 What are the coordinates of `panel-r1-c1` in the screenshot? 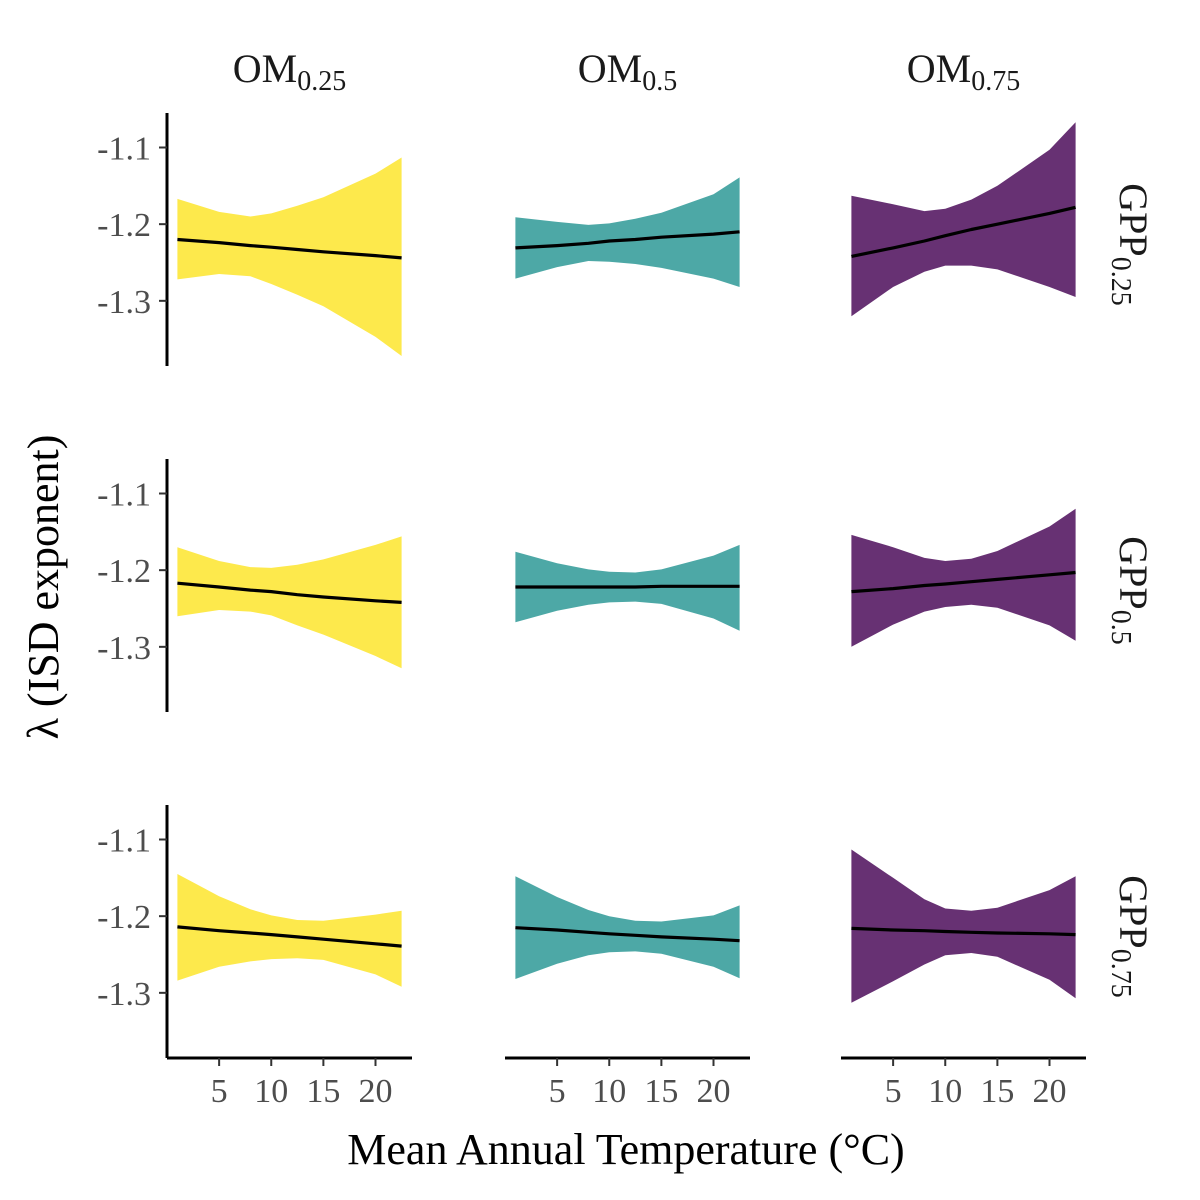 It's located at (289, 256).